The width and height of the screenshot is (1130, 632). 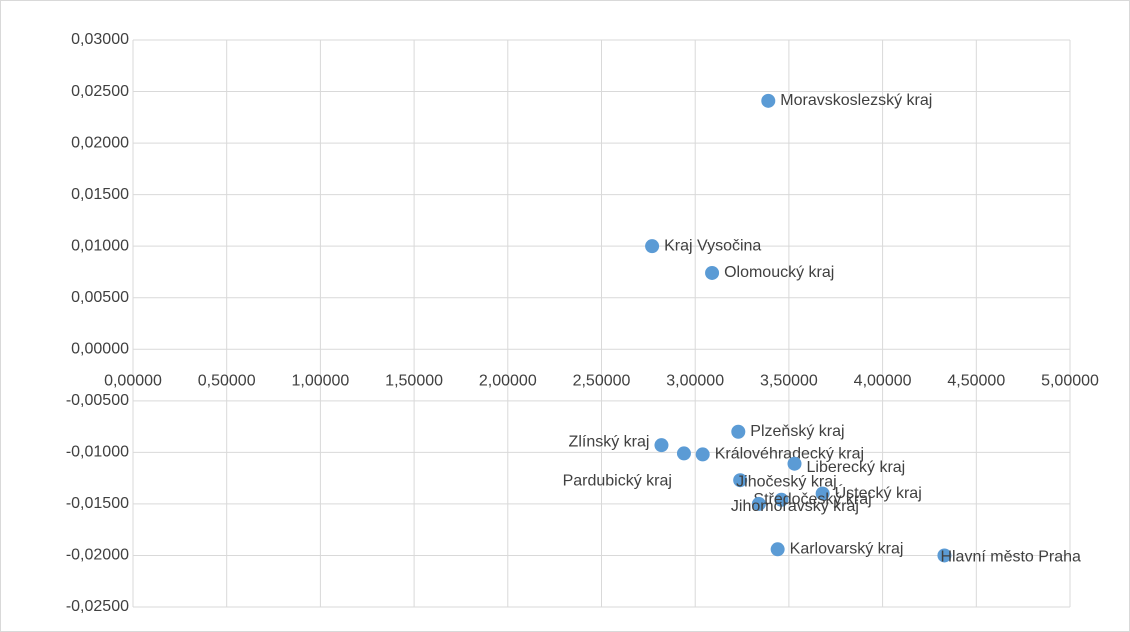 What do you see at coordinates (320, 380) in the screenshot?
I see `x-tick-label: 1,00000` at bounding box center [320, 380].